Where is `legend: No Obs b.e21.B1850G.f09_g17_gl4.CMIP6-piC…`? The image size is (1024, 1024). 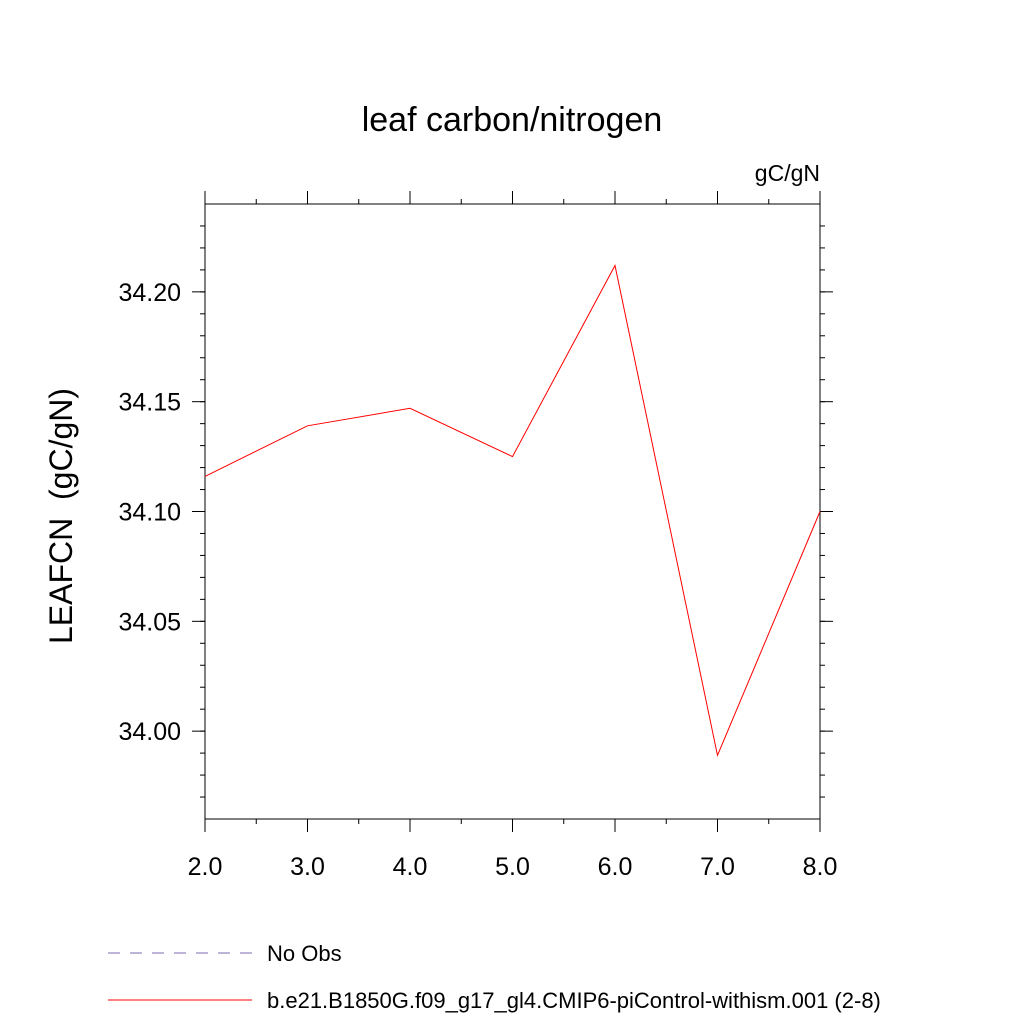
legend: No Obs b.e21.B1850G.f09_g17_gl4.CMIP6-piC… is located at coordinates (494, 977).